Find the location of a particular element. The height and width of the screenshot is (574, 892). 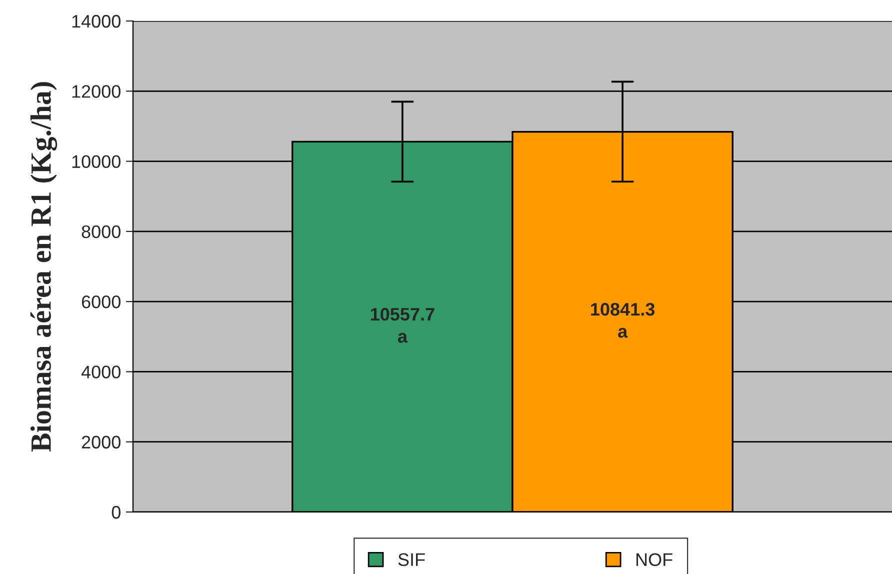

y-tick-label: 2000 is located at coordinates (101, 442).